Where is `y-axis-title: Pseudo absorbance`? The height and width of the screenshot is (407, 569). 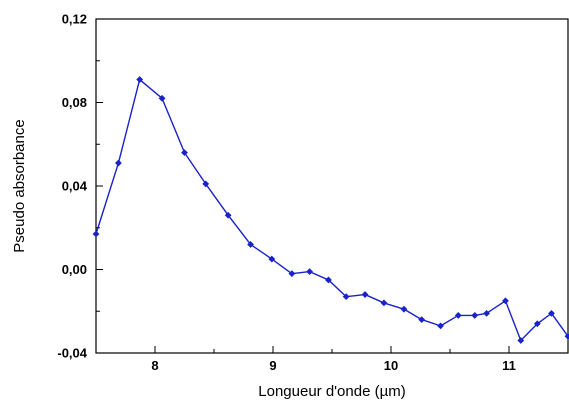
y-axis-title: Pseudo absorbance is located at coordinates (19, 185).